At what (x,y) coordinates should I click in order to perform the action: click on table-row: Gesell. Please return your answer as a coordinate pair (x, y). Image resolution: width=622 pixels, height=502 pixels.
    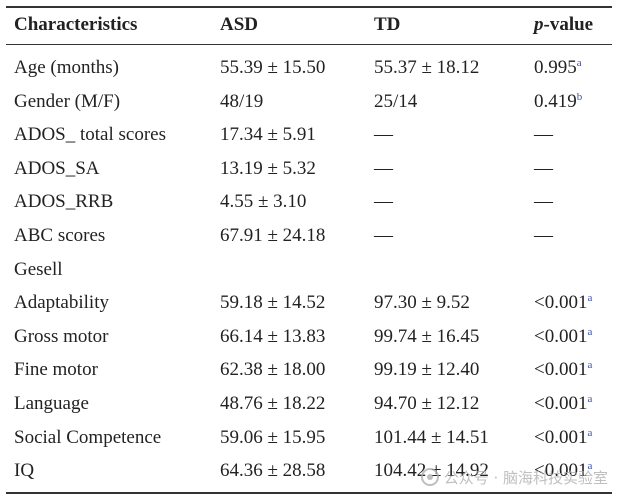
    Looking at the image, I should click on (309, 270).